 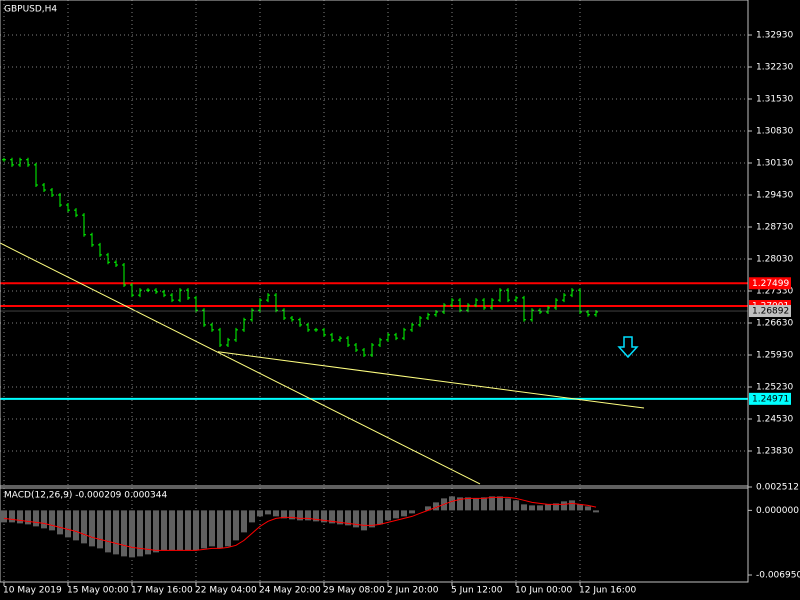 What do you see at coordinates (477, 591) in the screenshot?
I see `x-tick-label: 5 Jun 12:00` at bounding box center [477, 591].